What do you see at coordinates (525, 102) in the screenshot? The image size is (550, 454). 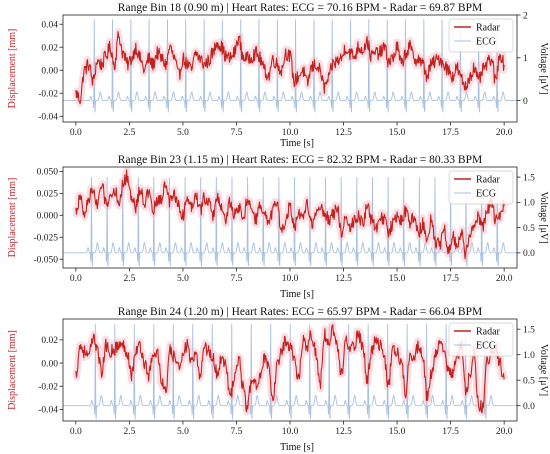 I see `y-right-tick-label: 0` at bounding box center [525, 102].